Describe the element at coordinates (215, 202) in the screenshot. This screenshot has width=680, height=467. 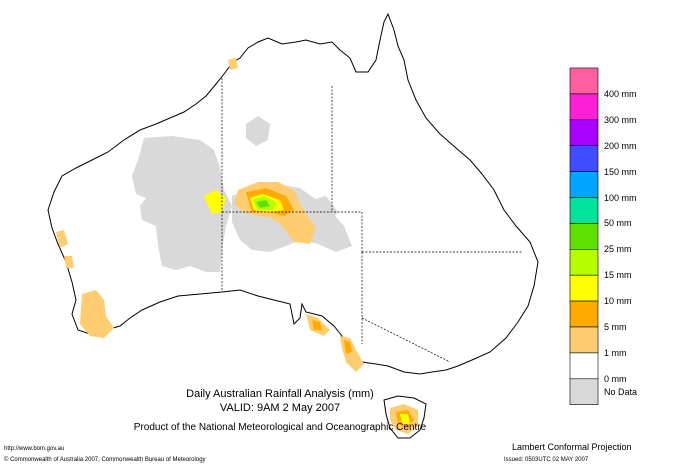
I see `rain-10mm-west` at that location.